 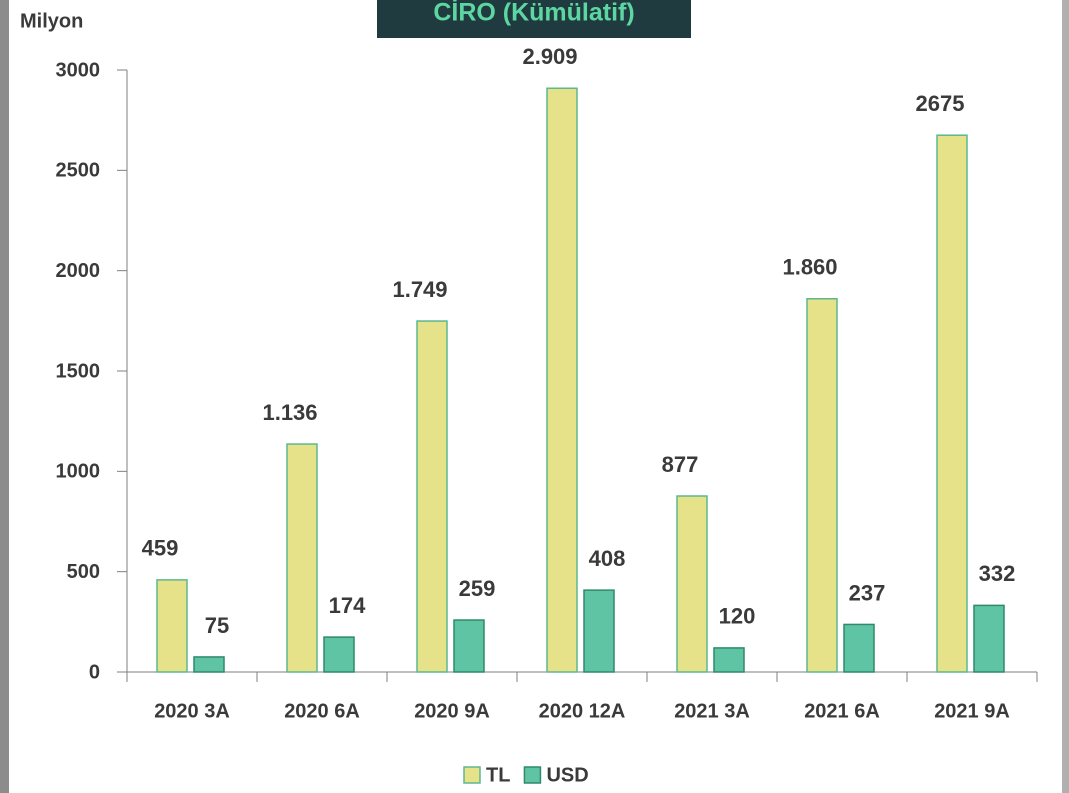 What do you see at coordinates (160, 548) in the screenshot?
I see `data-label: 459` at bounding box center [160, 548].